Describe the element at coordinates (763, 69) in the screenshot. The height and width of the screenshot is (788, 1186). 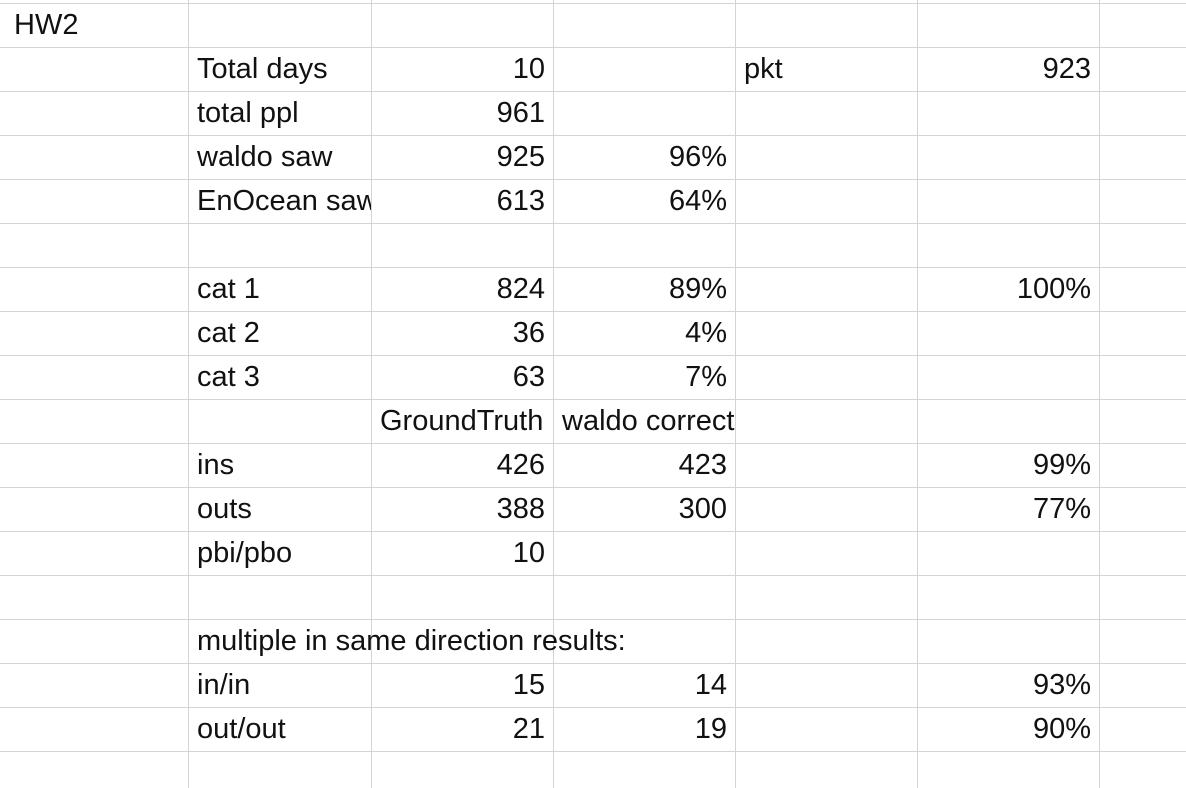
I see `cell-value: pkt` at that location.